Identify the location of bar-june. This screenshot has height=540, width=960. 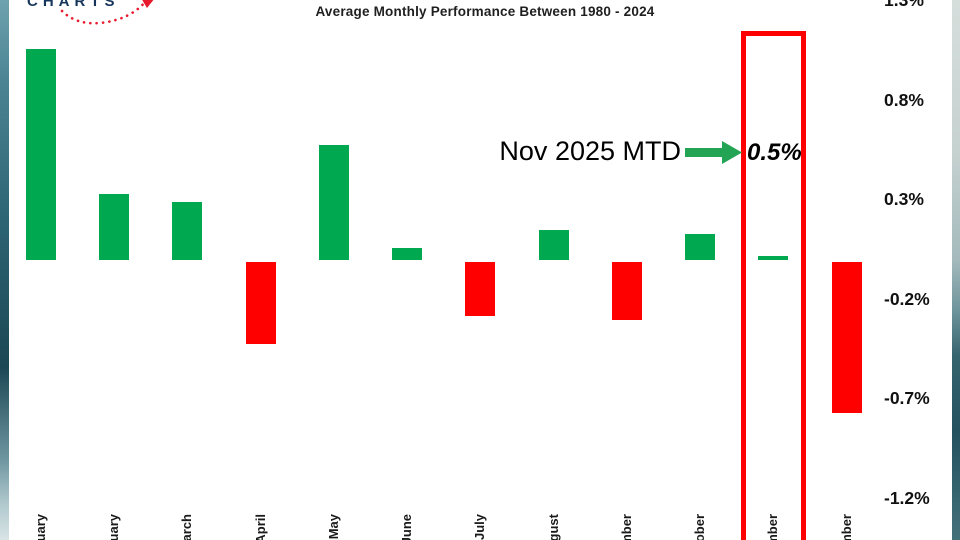
(407, 254).